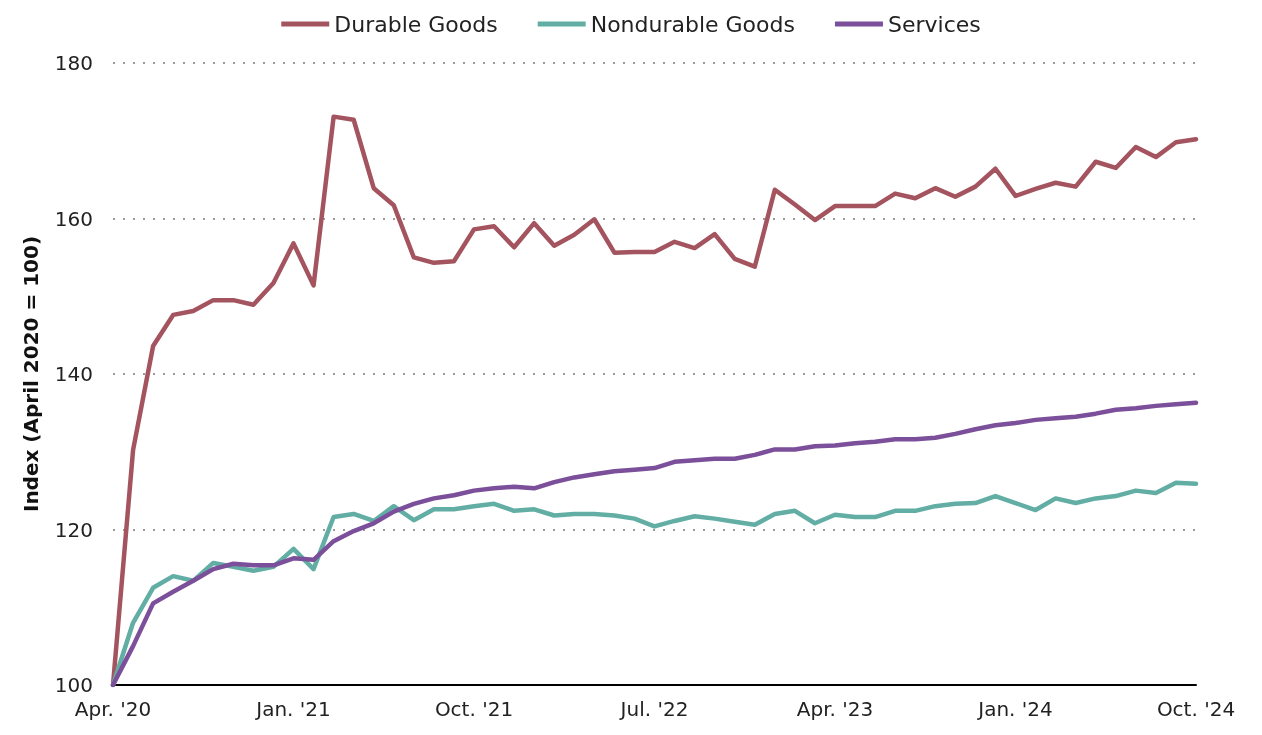 This screenshot has width=1262, height=735. Describe the element at coordinates (692, 24) in the screenshot. I see `legend-label: Nondurable Goods` at that location.